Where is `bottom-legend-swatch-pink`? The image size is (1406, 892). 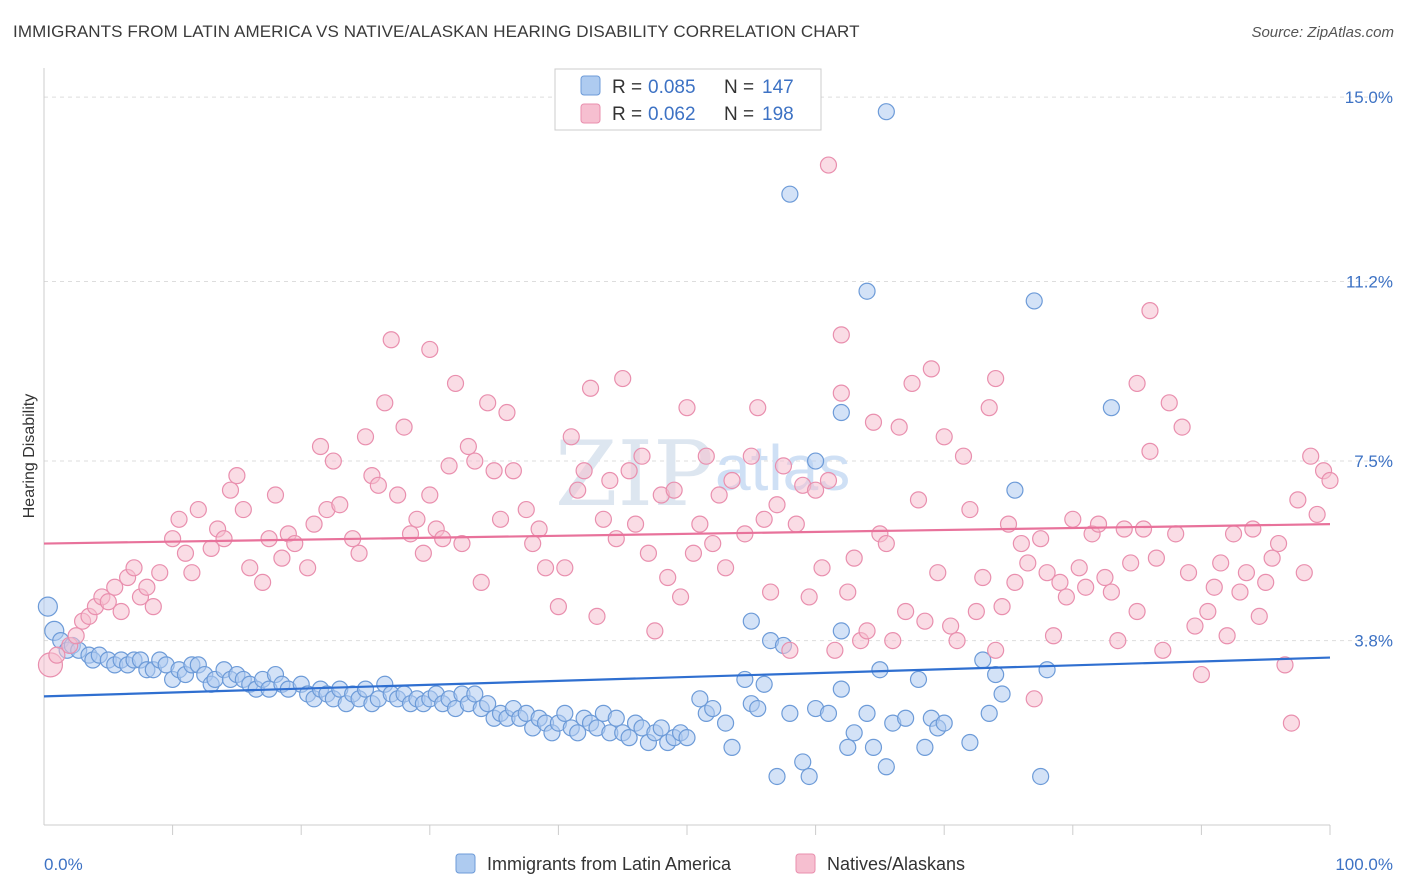
bottom-legend-swatch-pink is located at coordinates (805, 863).